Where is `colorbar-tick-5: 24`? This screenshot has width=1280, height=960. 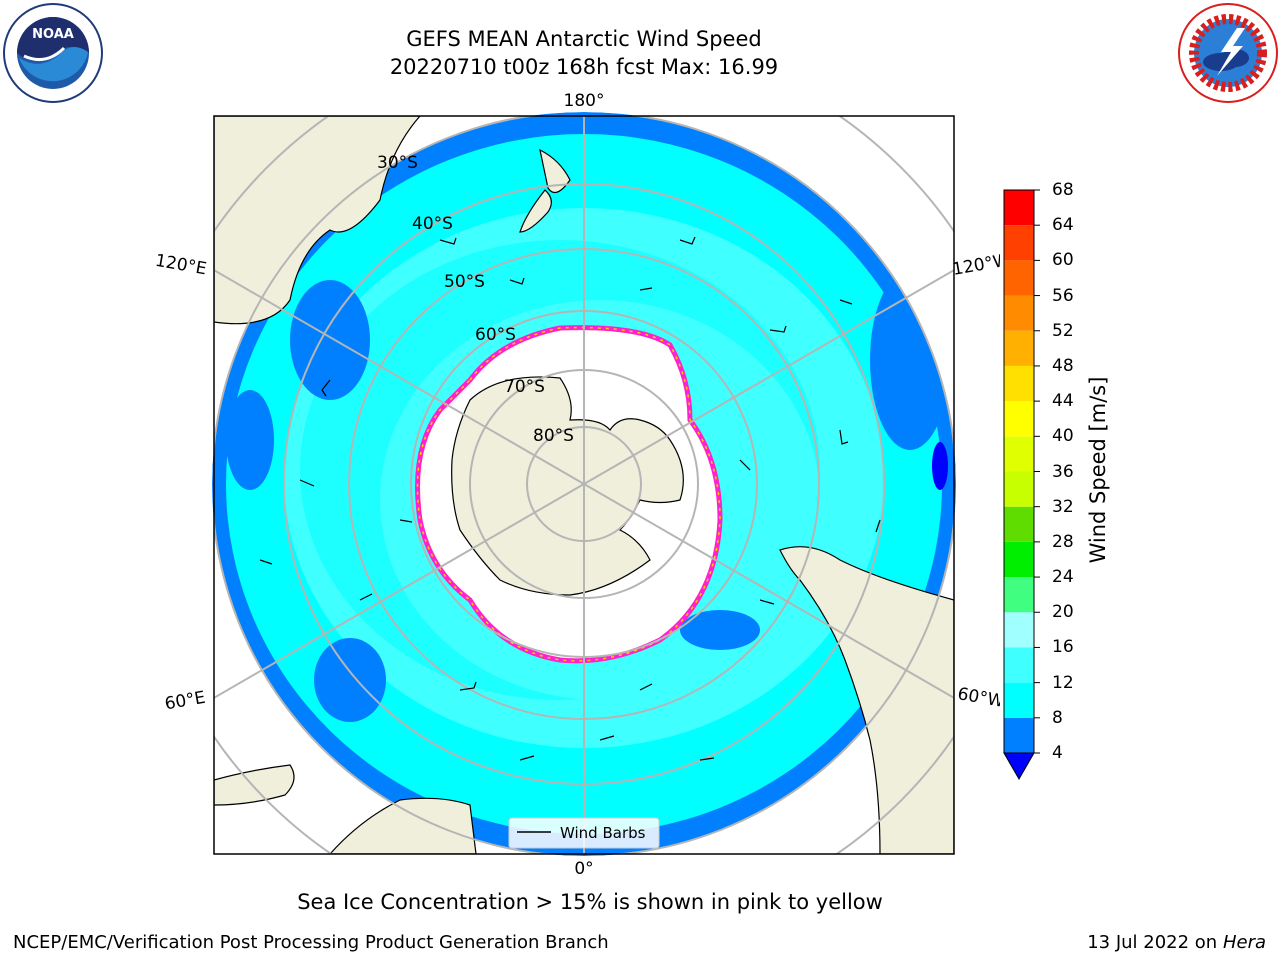
colorbar-tick-5: 24 is located at coordinates (1063, 577).